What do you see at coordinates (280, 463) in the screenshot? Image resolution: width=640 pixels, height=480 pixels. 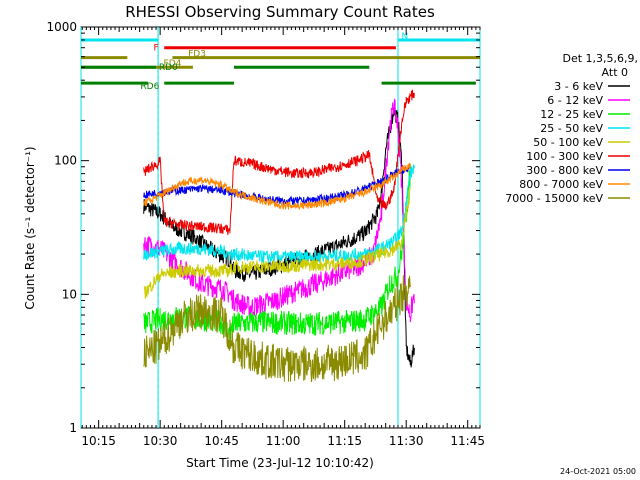 I see `x-axis-label: Start Time (23-Jul-12 10:10:42)` at bounding box center [280, 463].